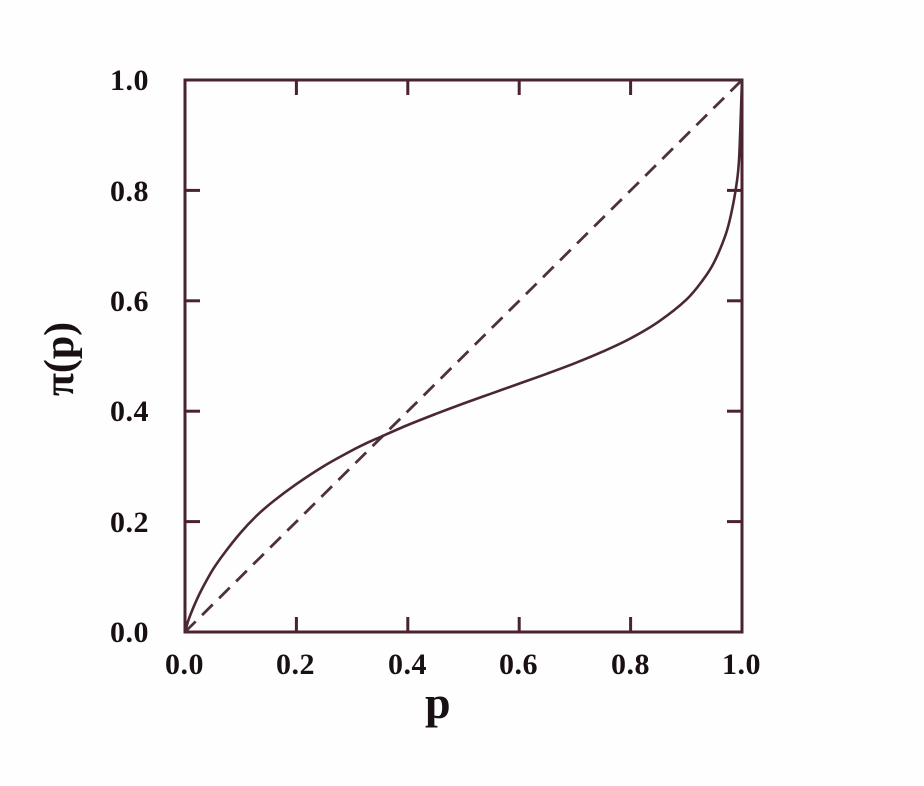 The height and width of the screenshot is (786, 924). Describe the element at coordinates (295, 664) in the screenshot. I see `x-tick-label-1: 0.2` at that location.